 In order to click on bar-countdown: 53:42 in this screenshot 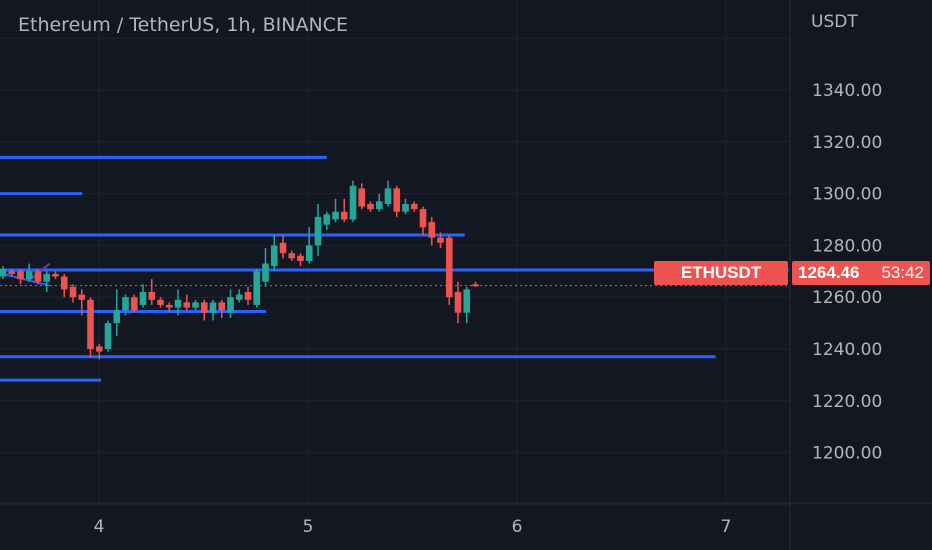, I will do `click(902, 272)`.